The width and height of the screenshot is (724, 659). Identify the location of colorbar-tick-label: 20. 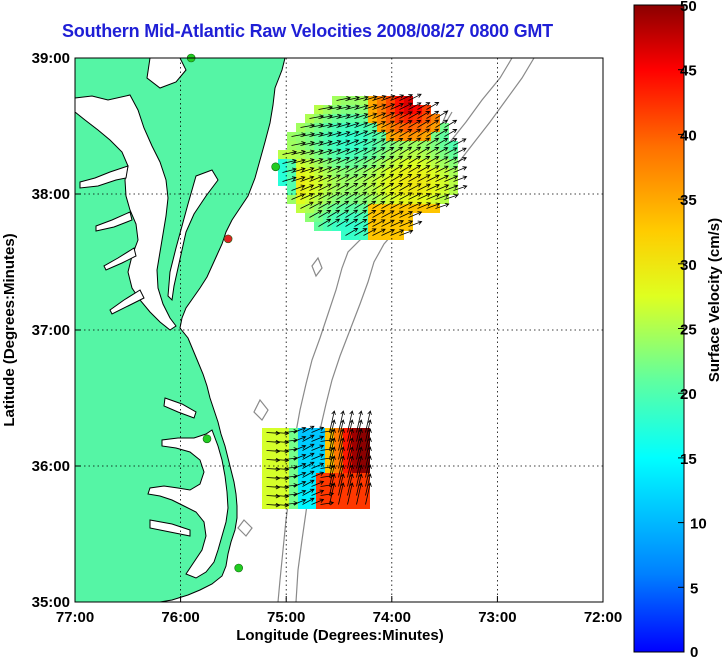
(688, 394).